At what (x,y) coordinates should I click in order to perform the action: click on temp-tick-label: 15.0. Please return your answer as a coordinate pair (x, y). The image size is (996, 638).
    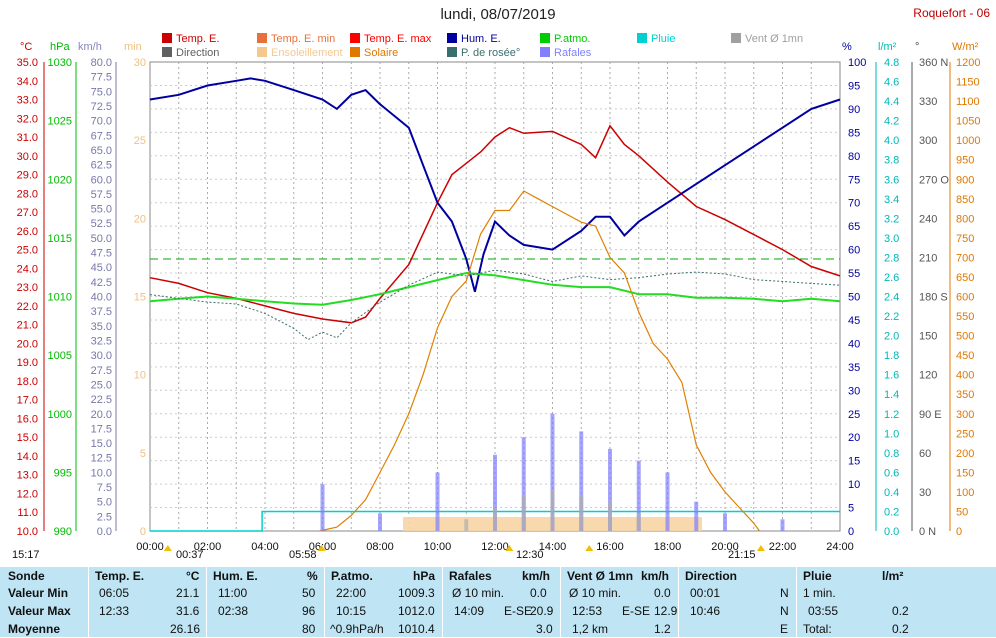
    Looking at the image, I should click on (27, 438).